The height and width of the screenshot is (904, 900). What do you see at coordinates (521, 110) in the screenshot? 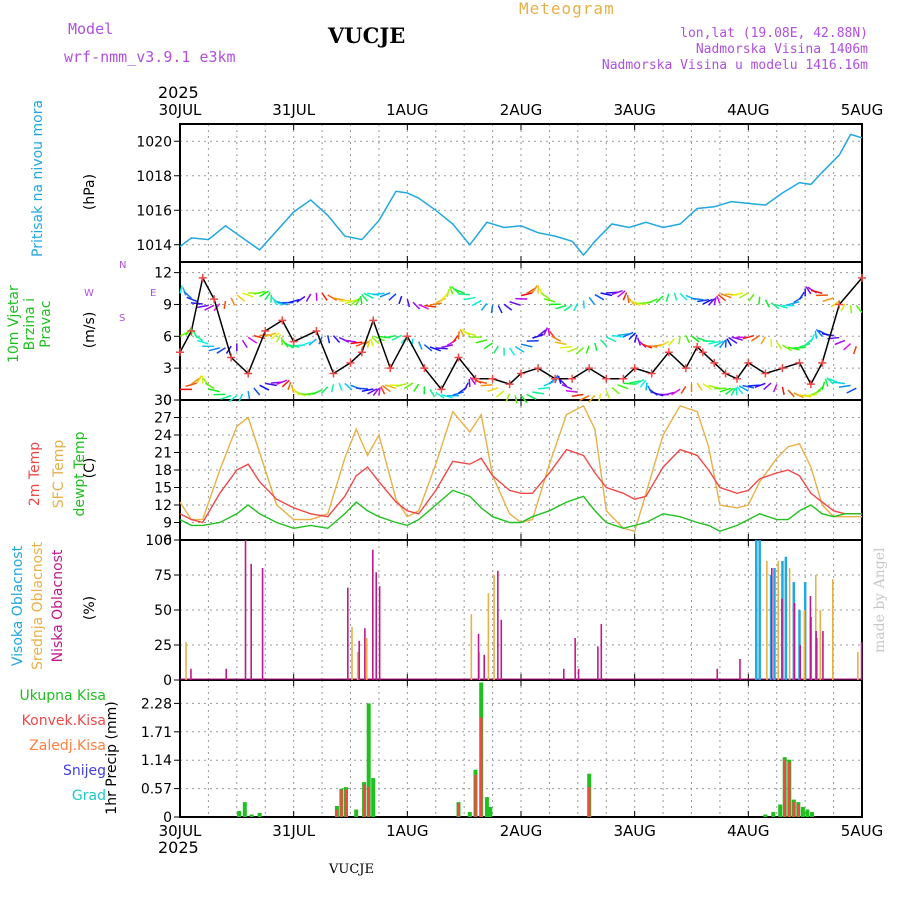
I see `time-label-top: 2AUG` at bounding box center [521, 110].